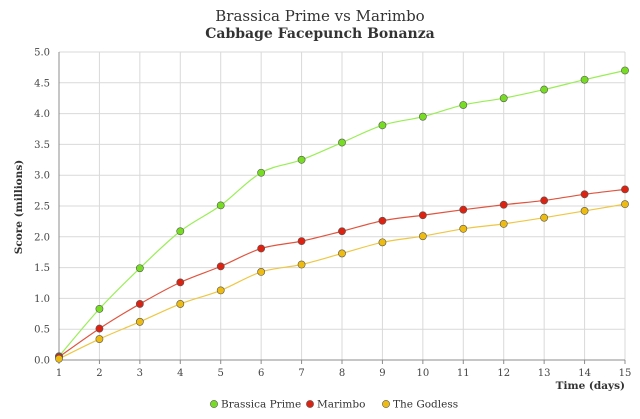  I want to click on legend-label-brassica-prime: Brassica Prime, so click(261, 405).